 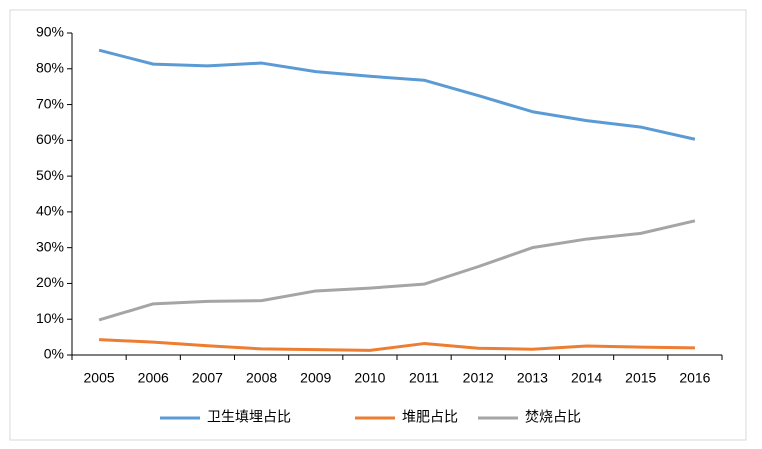 I want to click on y-tick-label: 70%, so click(x=50, y=103).